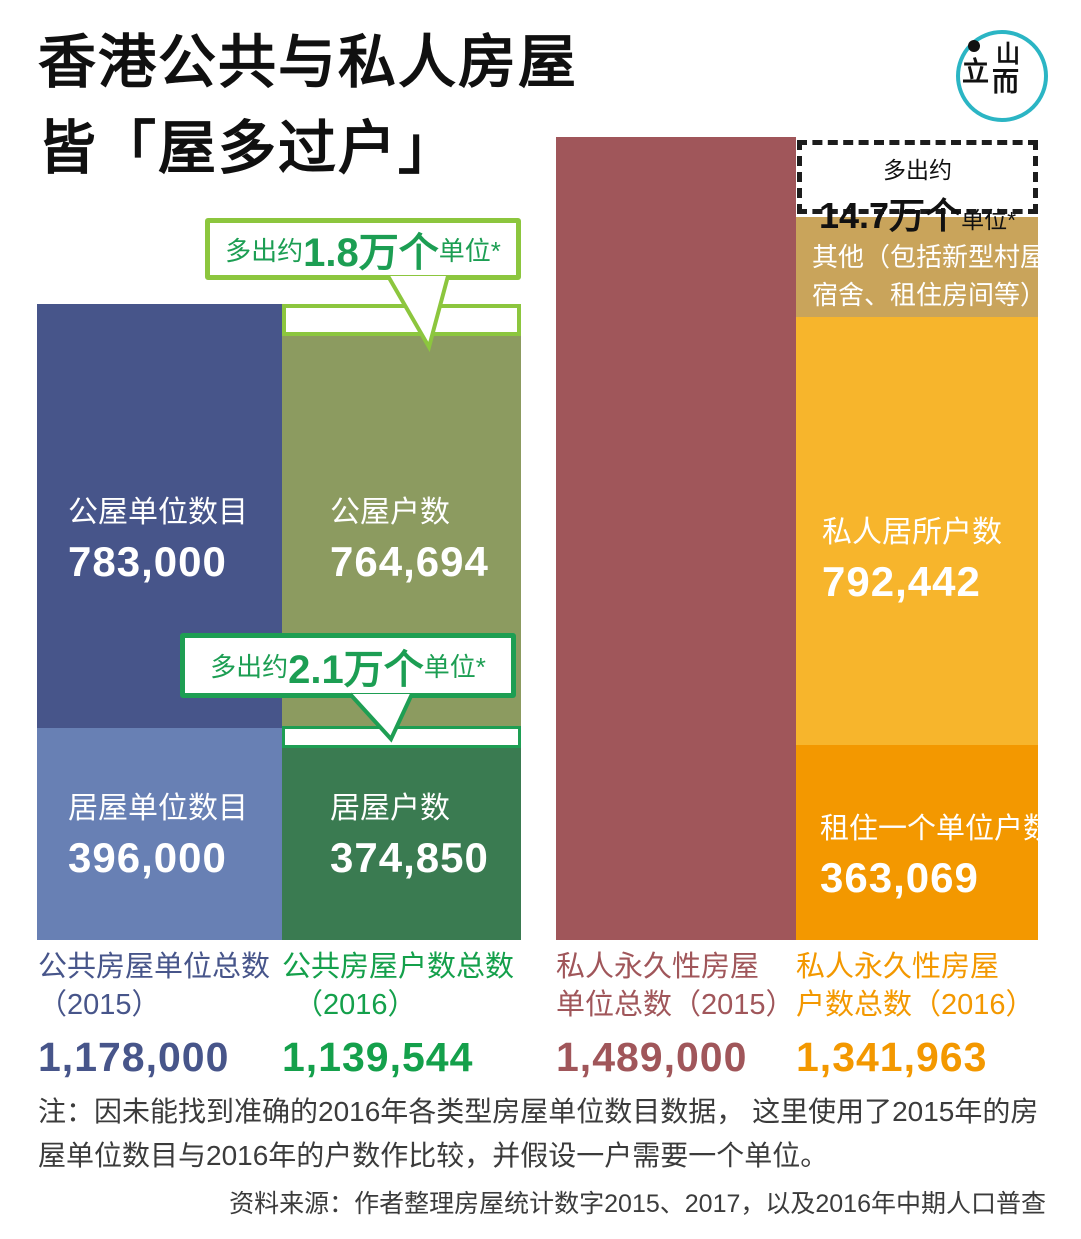  Describe the element at coordinates (917, 188) in the screenshot. I see `callout-private-surplus: 多出约 14.7万个单位*` at that location.